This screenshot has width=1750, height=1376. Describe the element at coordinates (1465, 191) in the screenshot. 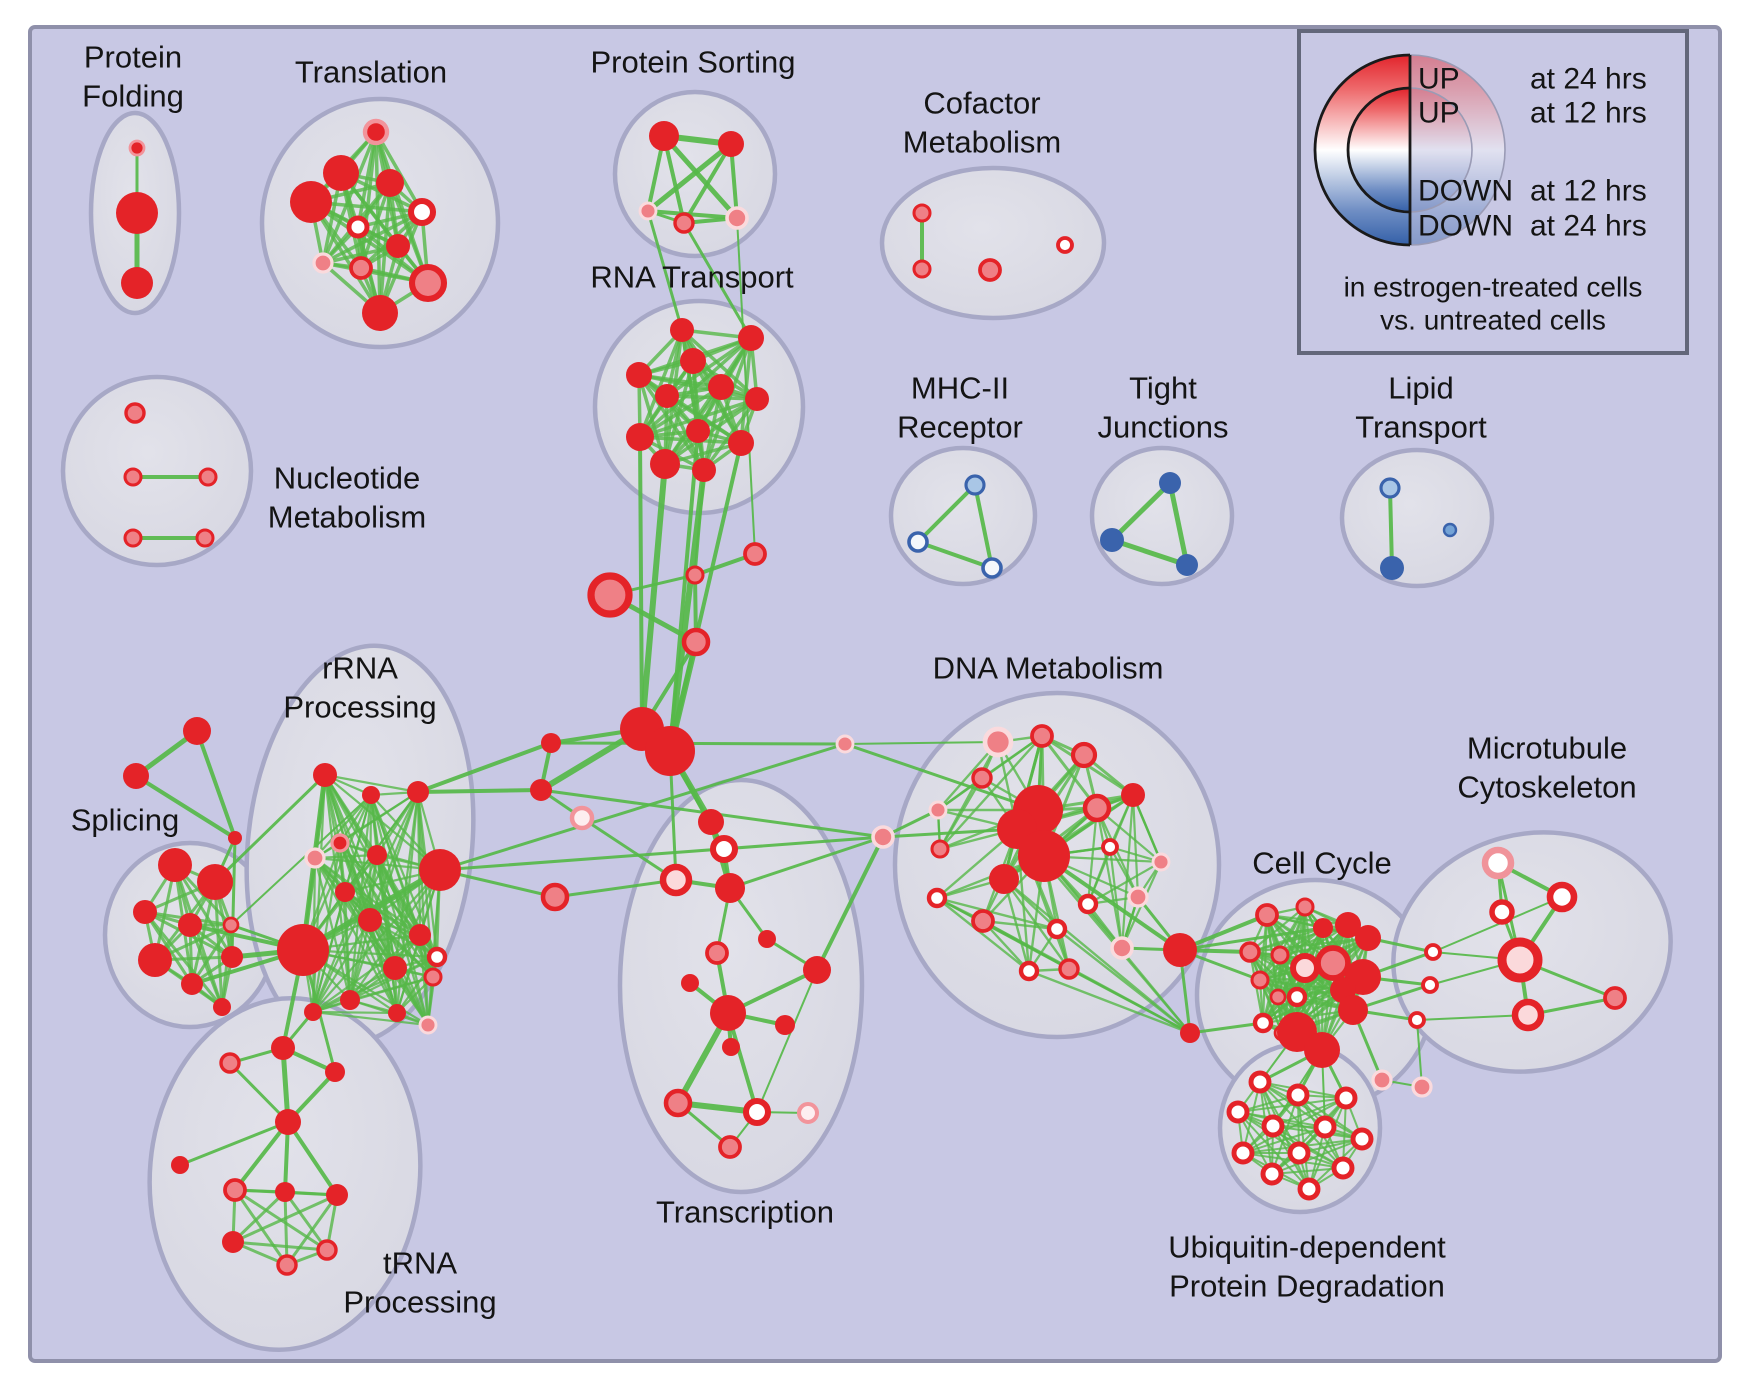

I see `legend-row-2-label: DOWN` at that location.